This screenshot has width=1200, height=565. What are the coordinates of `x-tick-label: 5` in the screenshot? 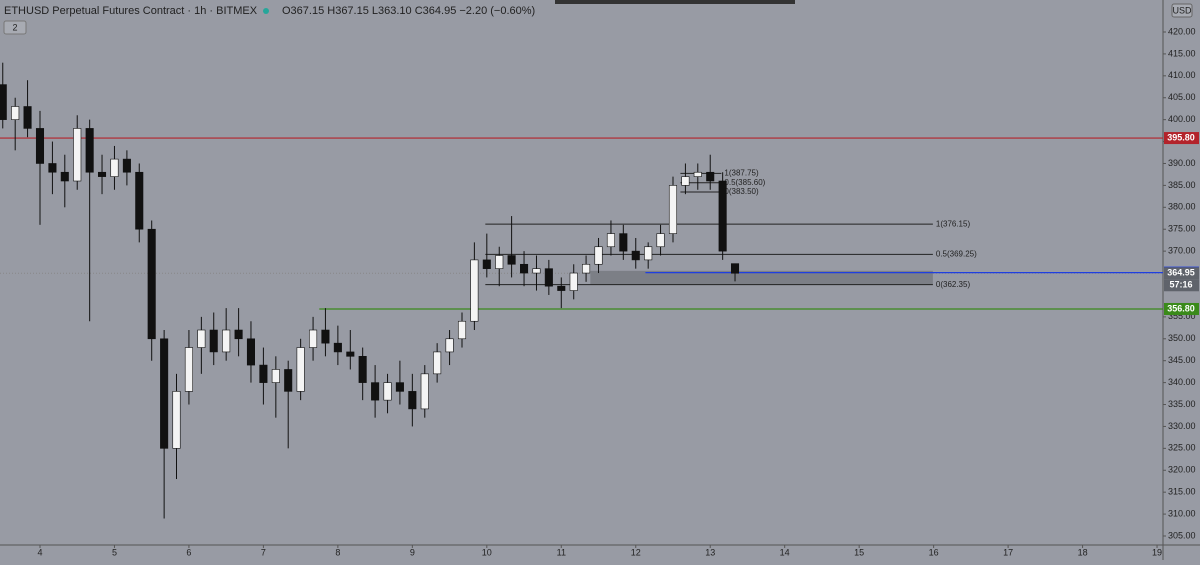 It's located at (114, 552).